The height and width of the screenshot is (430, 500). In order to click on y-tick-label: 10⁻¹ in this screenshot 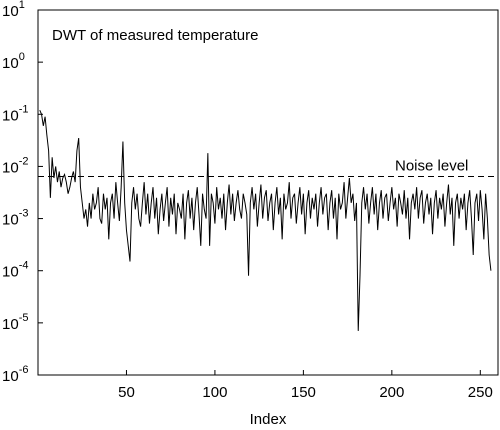, I will do `click(15, 113)`.